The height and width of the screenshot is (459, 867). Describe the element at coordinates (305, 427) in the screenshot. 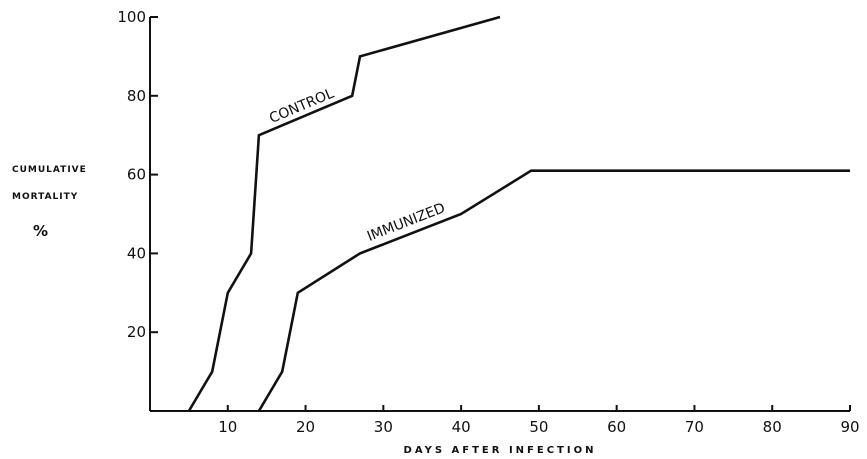

I see `x-tick-label: 20` at that location.